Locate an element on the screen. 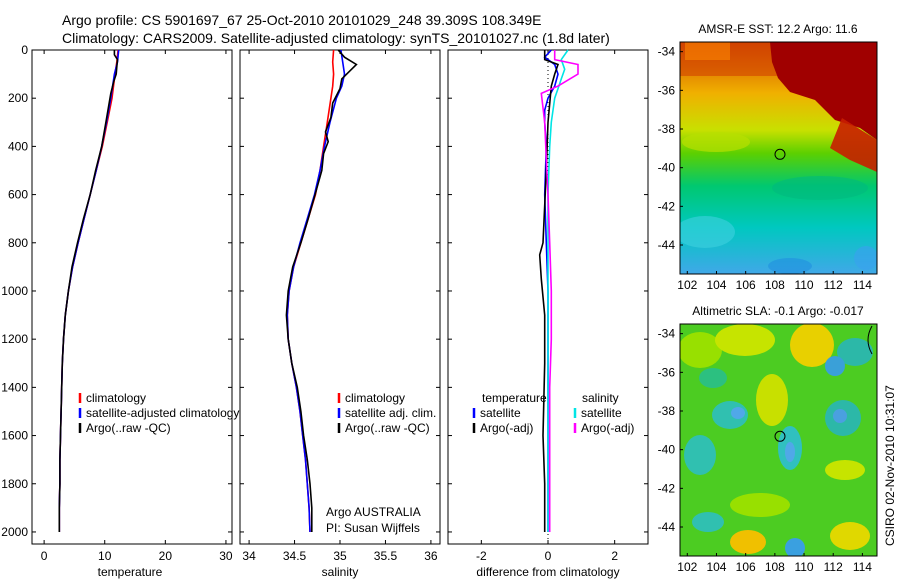  legend-heading: salinity is located at coordinates (600, 398).